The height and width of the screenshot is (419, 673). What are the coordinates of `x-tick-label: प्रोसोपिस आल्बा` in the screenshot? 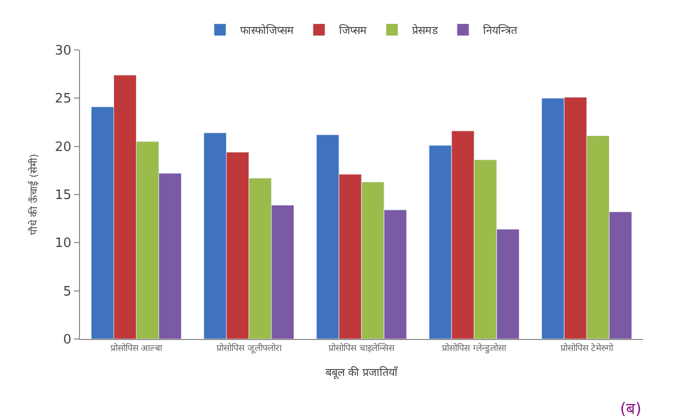 It's located at (137, 348).